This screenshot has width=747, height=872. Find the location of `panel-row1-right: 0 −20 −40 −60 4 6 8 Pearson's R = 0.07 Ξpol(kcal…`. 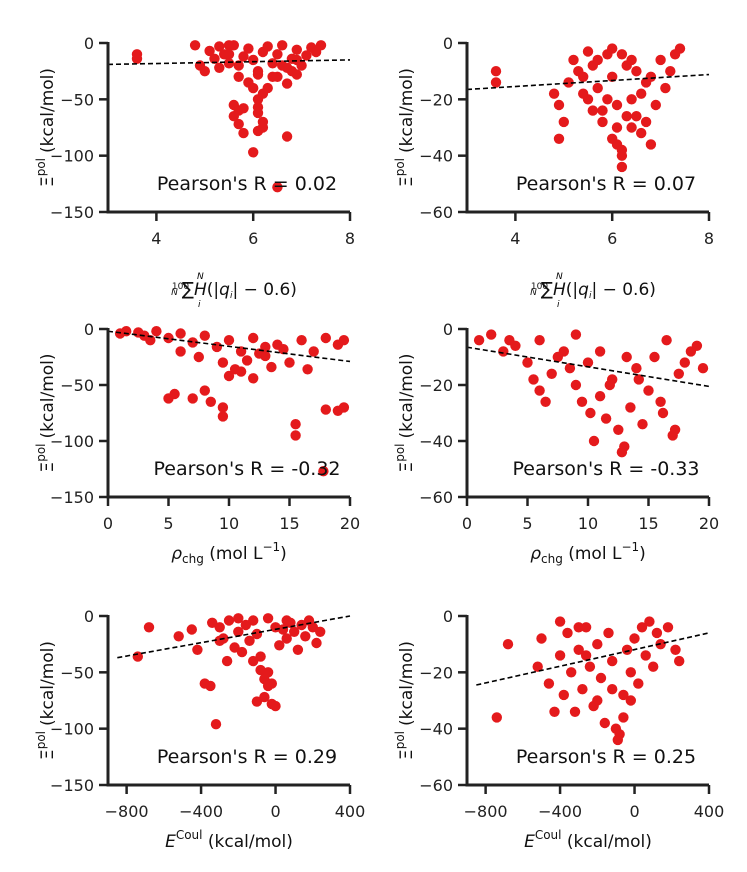

panel-row1-right: 0 −20 −40 −60 4 6 8 Pearson's R = 0.07 Ξpol(kcal… is located at coordinates (553, 172).